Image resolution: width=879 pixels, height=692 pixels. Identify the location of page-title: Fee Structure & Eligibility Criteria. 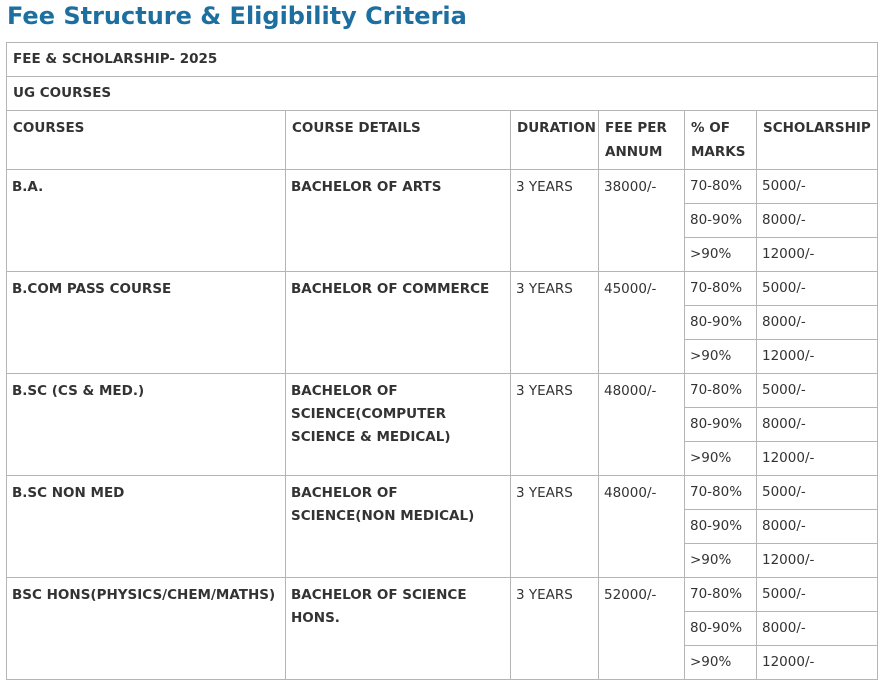
(237, 16).